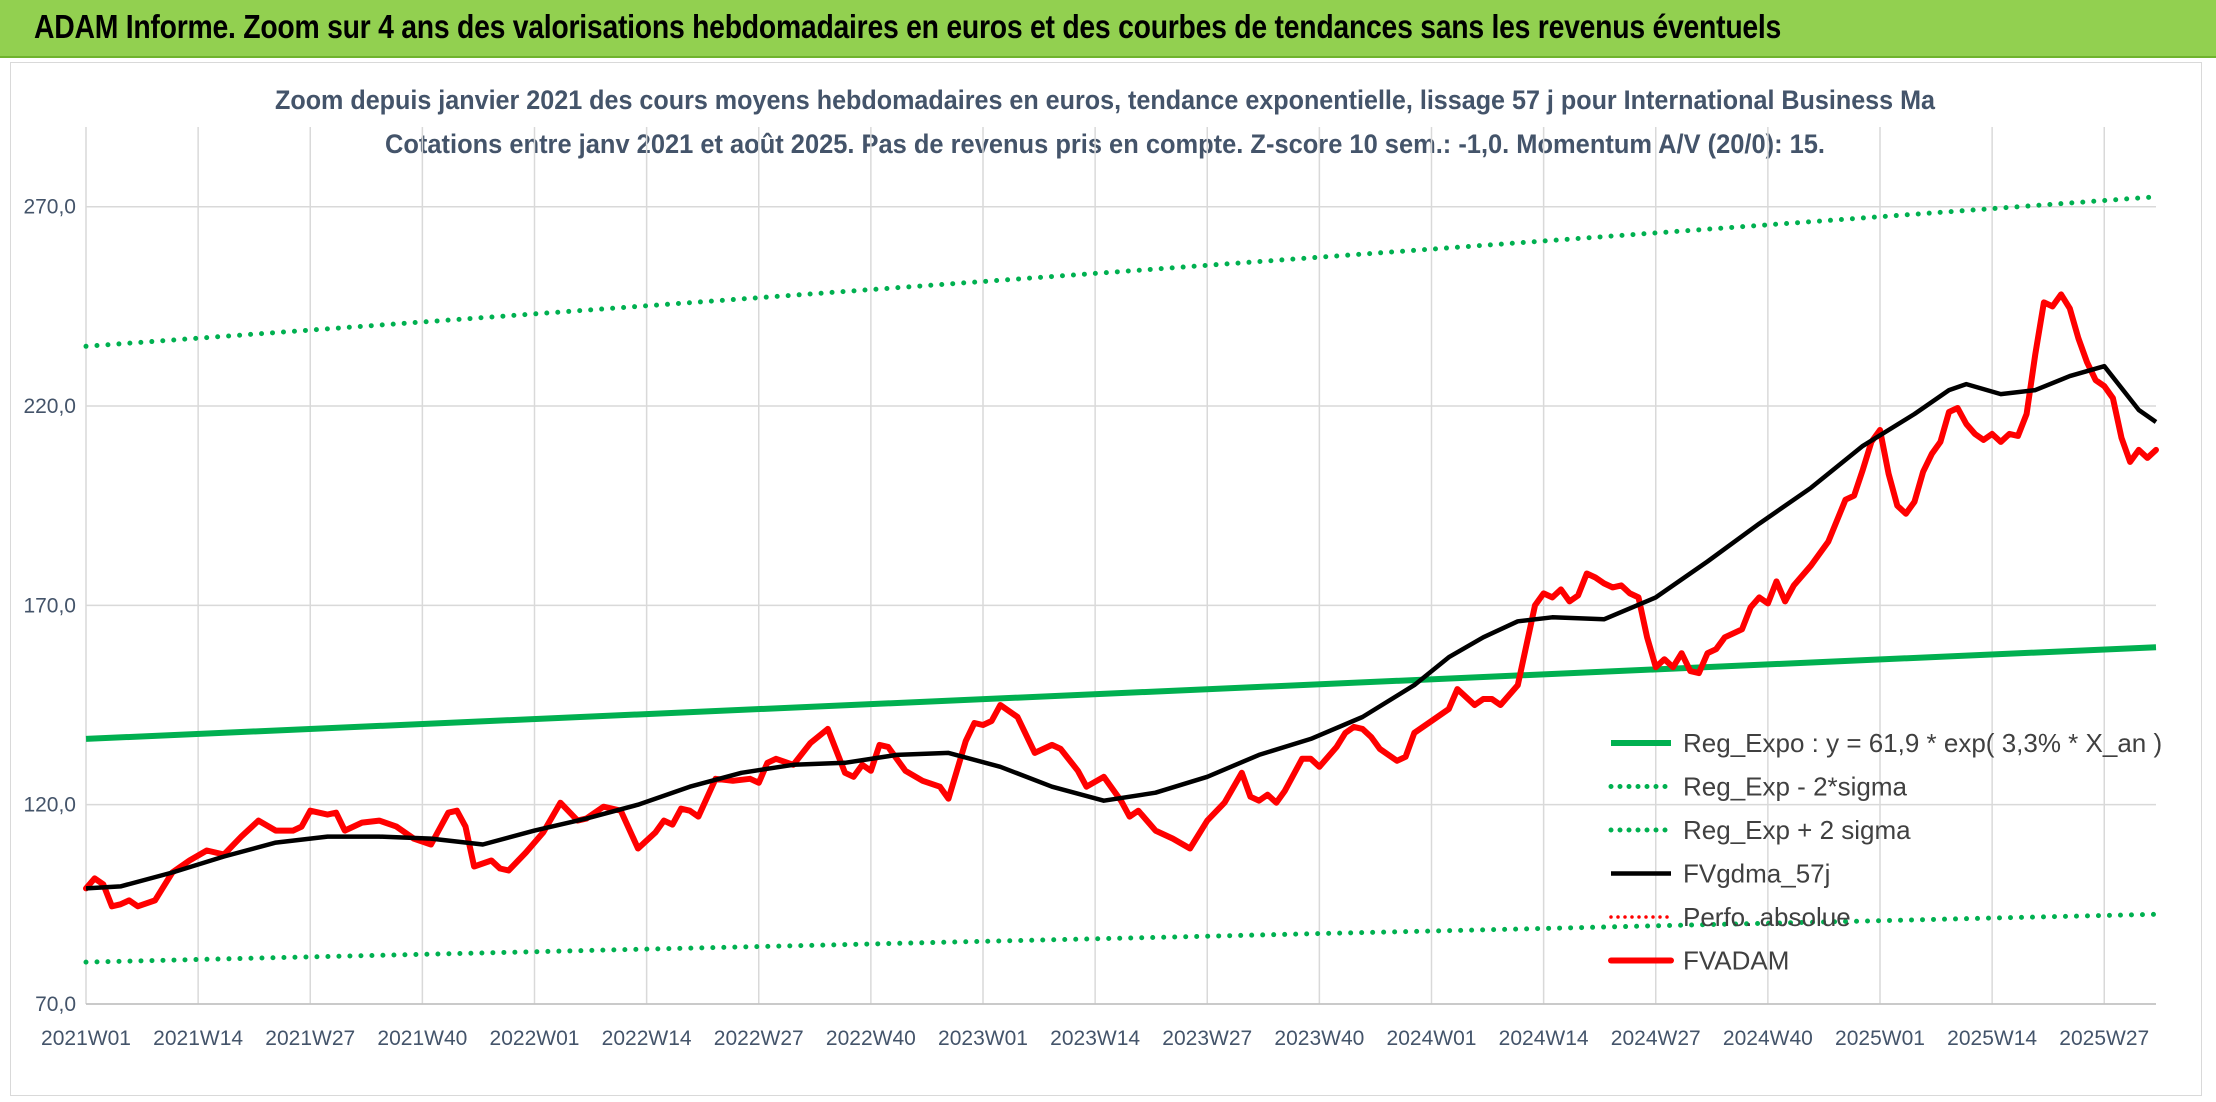 The width and height of the screenshot is (2216, 1102). What do you see at coordinates (1795, 787) in the screenshot?
I see `legend-label: Reg_Exp - 2*sigma` at bounding box center [1795, 787].